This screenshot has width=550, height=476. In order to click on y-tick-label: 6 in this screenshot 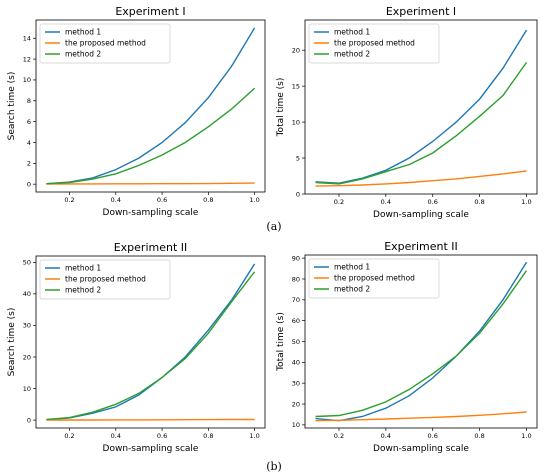, I will do `click(29, 122)`.